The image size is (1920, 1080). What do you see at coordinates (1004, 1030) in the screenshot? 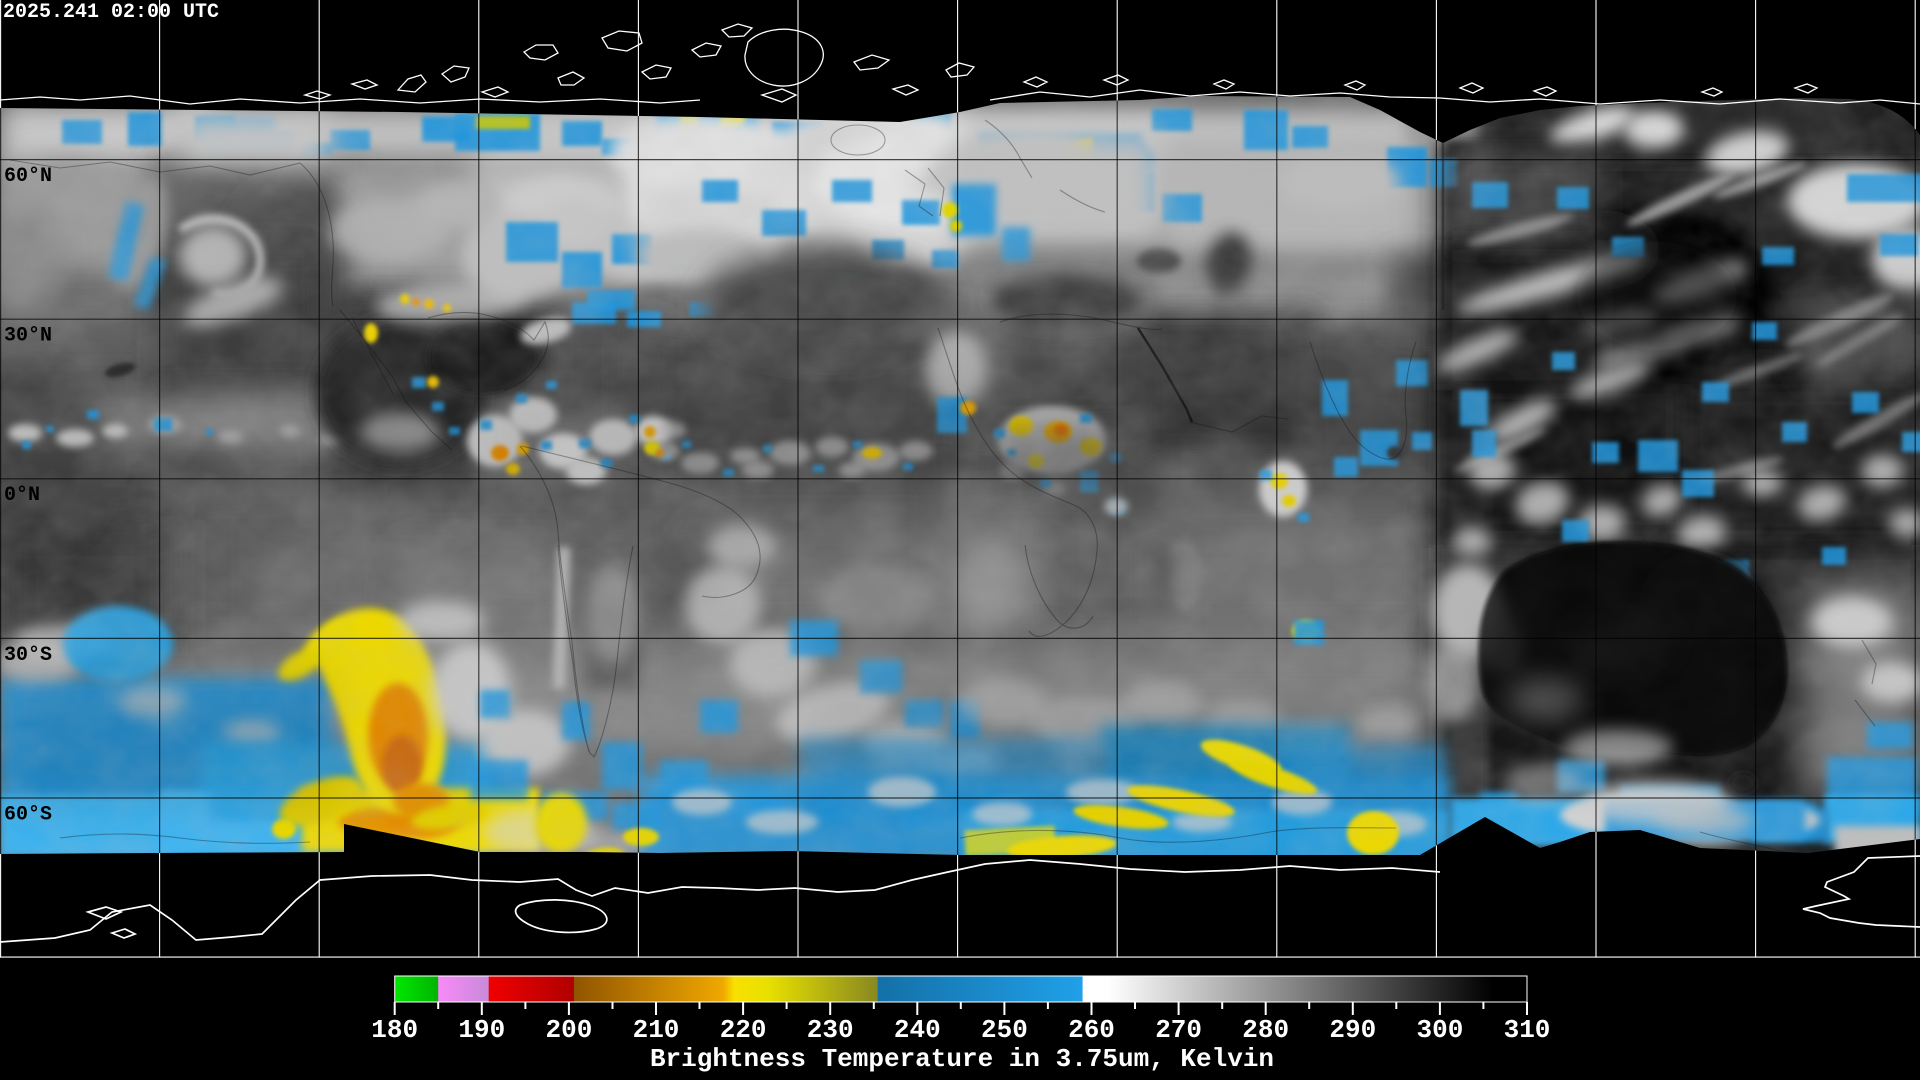
I see `svg-text: 250` at bounding box center [1004, 1030].